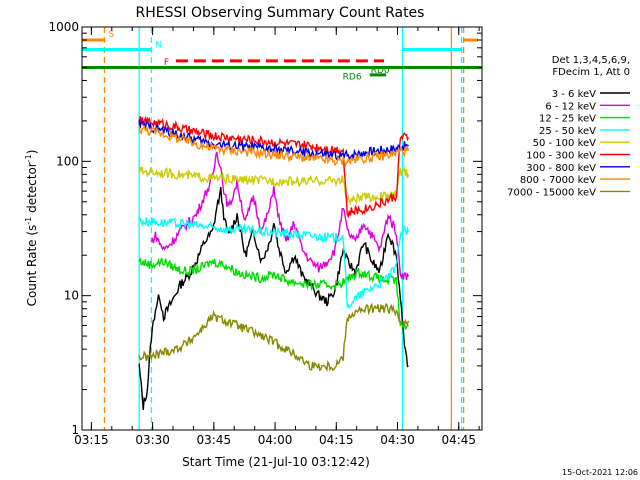 The width and height of the screenshot is (640, 480). Describe the element at coordinates (336, 440) in the screenshot. I see `x-tick-label-4: 04:15` at that location.